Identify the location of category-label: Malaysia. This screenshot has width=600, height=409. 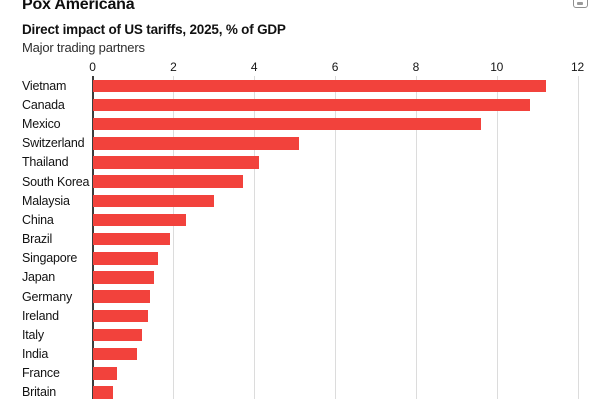
(46, 200).